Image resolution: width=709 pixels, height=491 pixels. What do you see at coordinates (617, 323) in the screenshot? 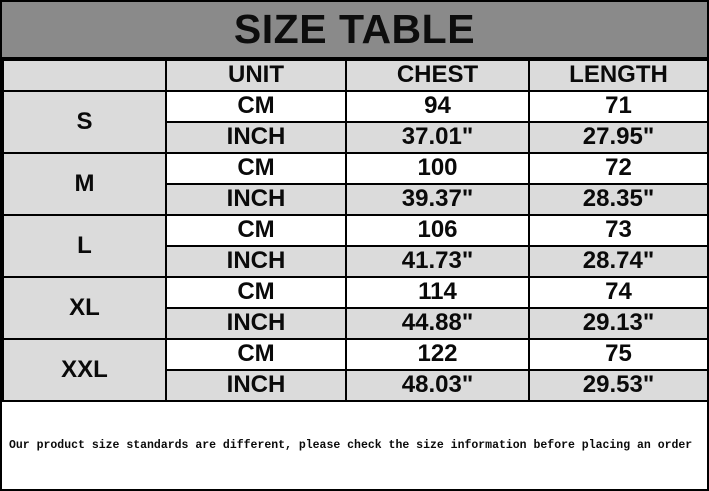
I see `length-value: 29.13"` at bounding box center [617, 323].